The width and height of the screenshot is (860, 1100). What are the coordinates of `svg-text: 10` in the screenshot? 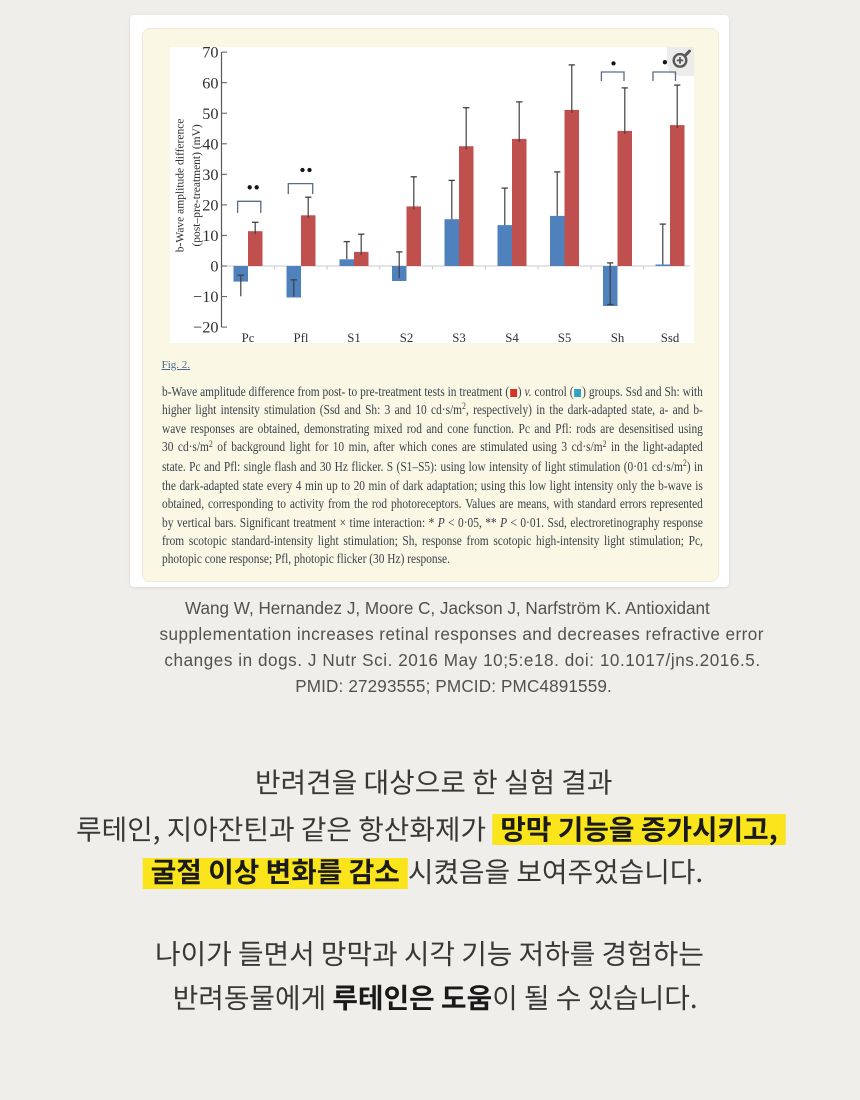 It's located at (210, 235).